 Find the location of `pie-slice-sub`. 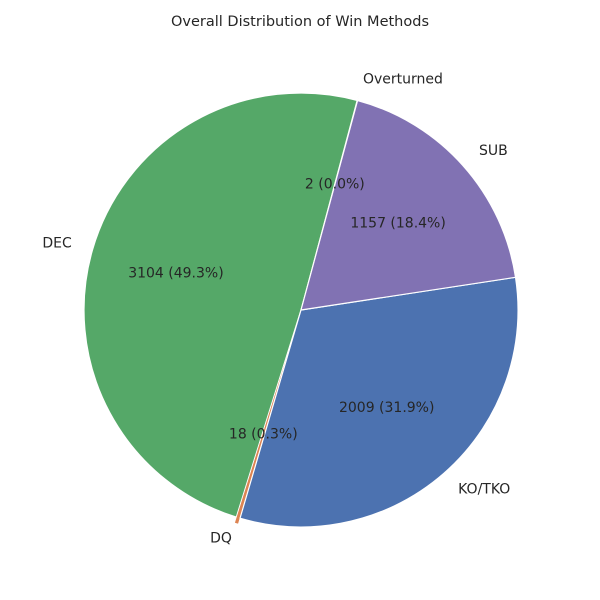

pie-slice-sub is located at coordinates (408, 205).